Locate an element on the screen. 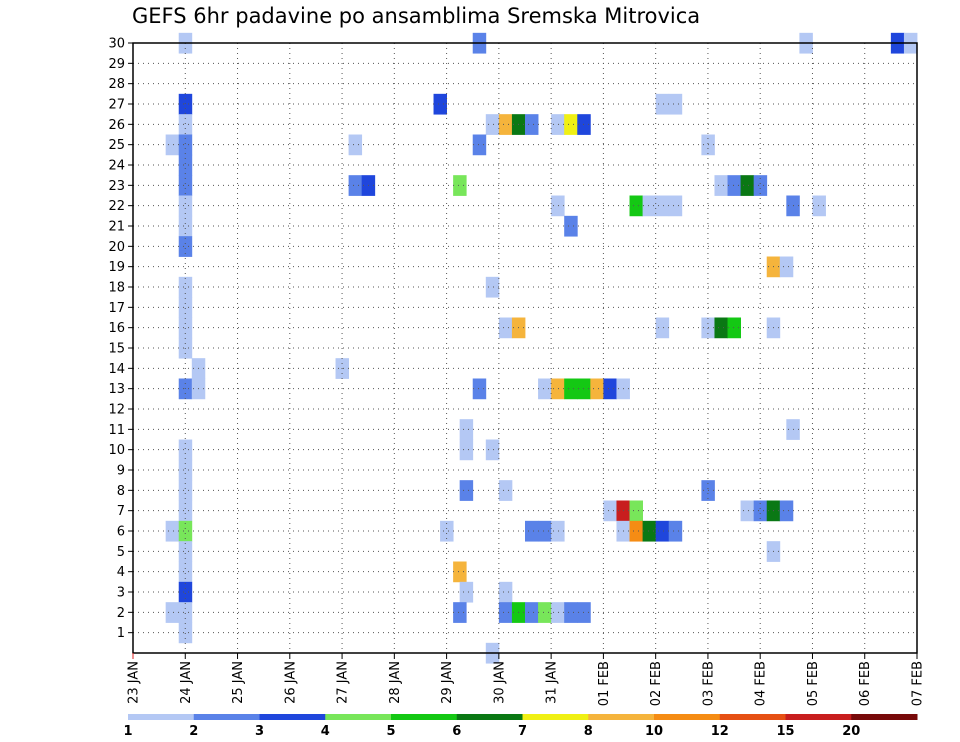 The width and height of the screenshot is (960, 742). y-tick-label: 11 is located at coordinates (116, 430).